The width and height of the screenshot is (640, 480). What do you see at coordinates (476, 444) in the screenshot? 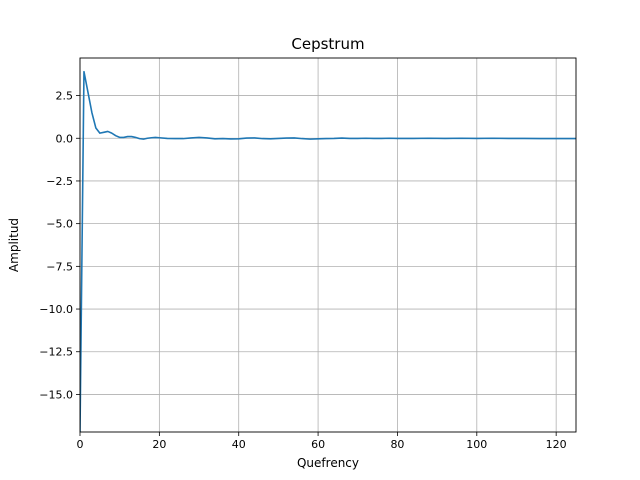
I see `x-tick-label: 100` at bounding box center [476, 444].